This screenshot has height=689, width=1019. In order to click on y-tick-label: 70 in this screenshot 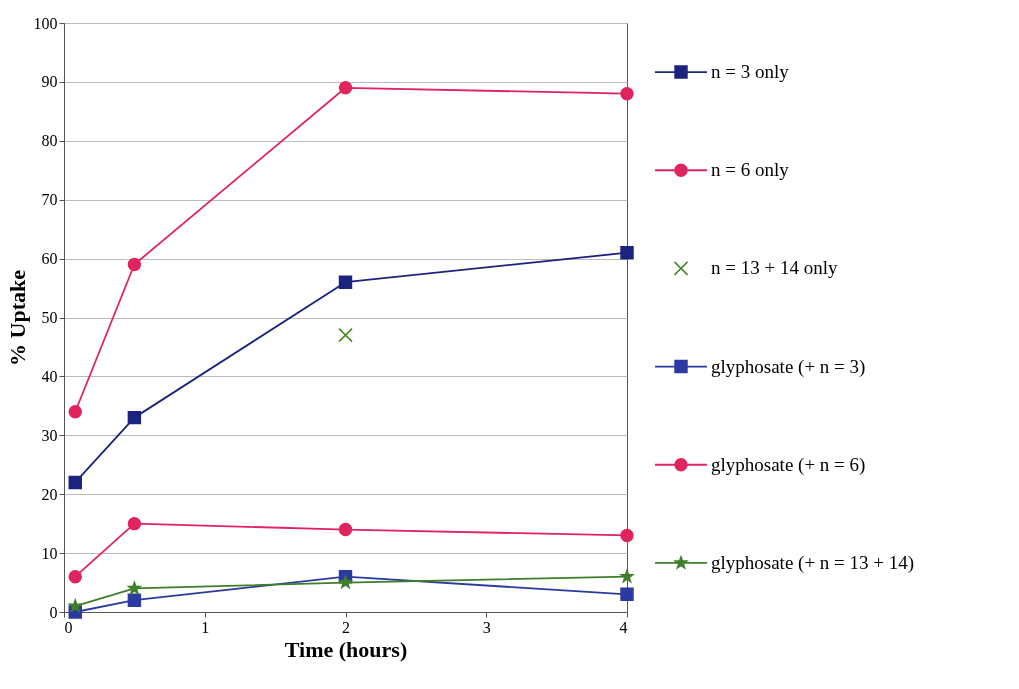, I will do `click(49, 200)`.